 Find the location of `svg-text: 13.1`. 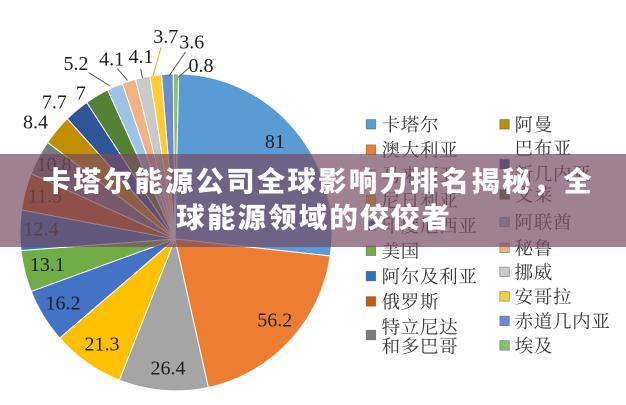

svg-text: 13.1 is located at coordinates (47, 265).